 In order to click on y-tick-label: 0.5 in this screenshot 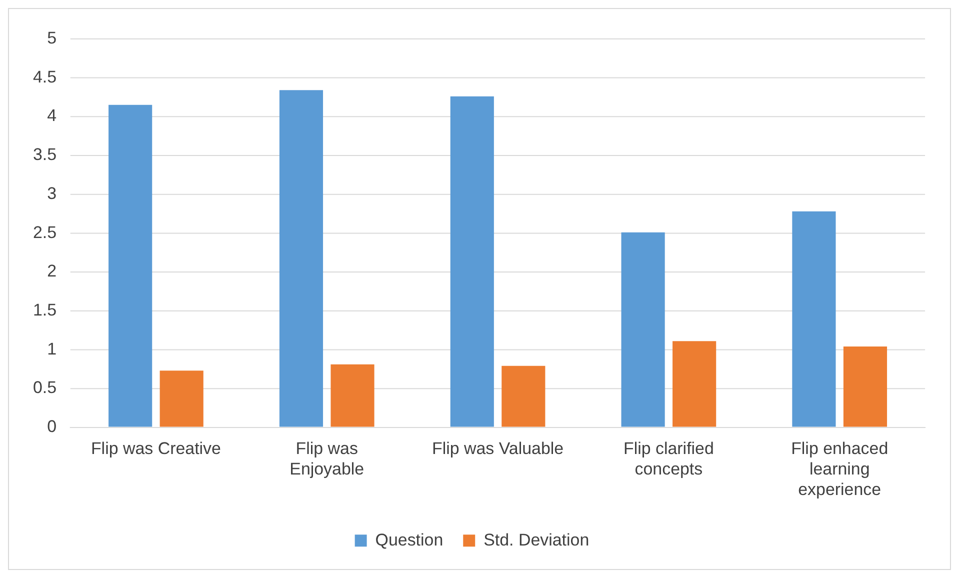, I will do `click(44, 388)`.